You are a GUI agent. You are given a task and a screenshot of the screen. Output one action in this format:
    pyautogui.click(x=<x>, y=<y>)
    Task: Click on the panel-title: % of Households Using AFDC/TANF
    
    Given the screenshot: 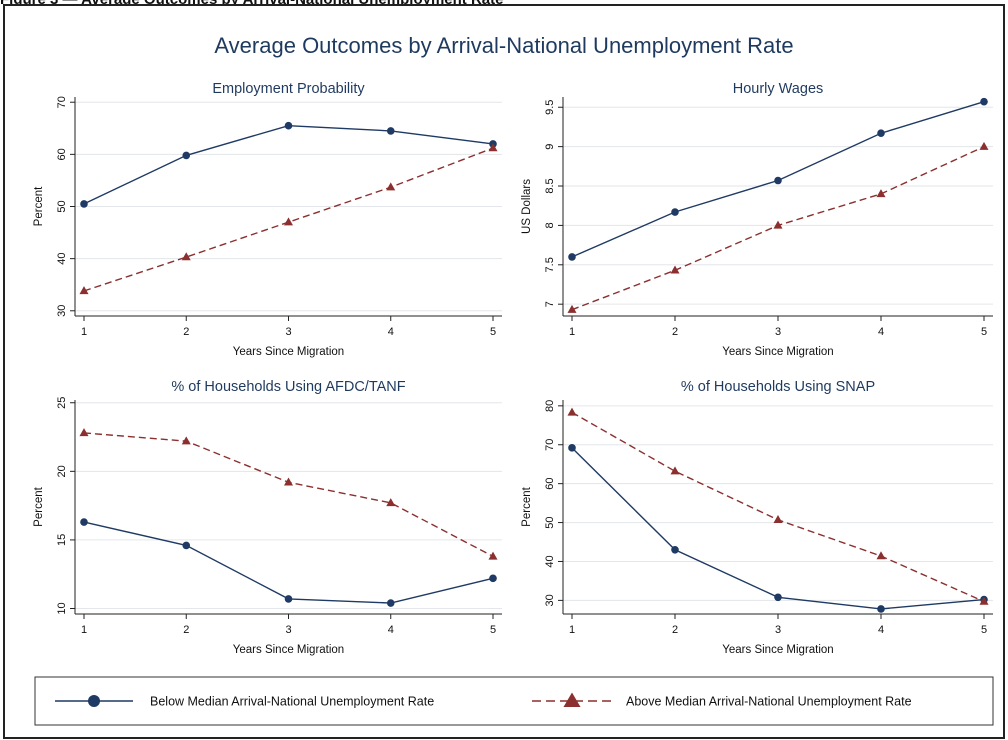 What is the action you would take?
    pyautogui.click(x=288, y=387)
    